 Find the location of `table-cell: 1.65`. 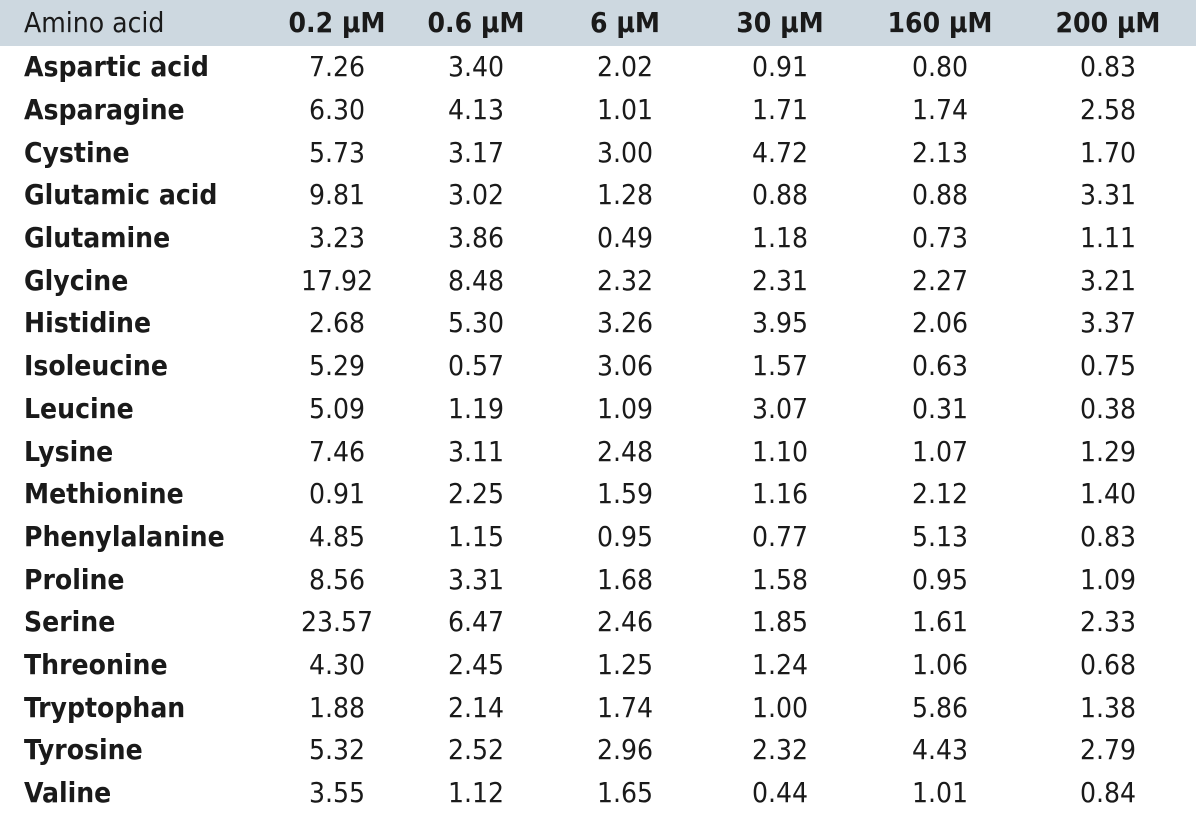

table-cell: 1.65 is located at coordinates (625, 793).